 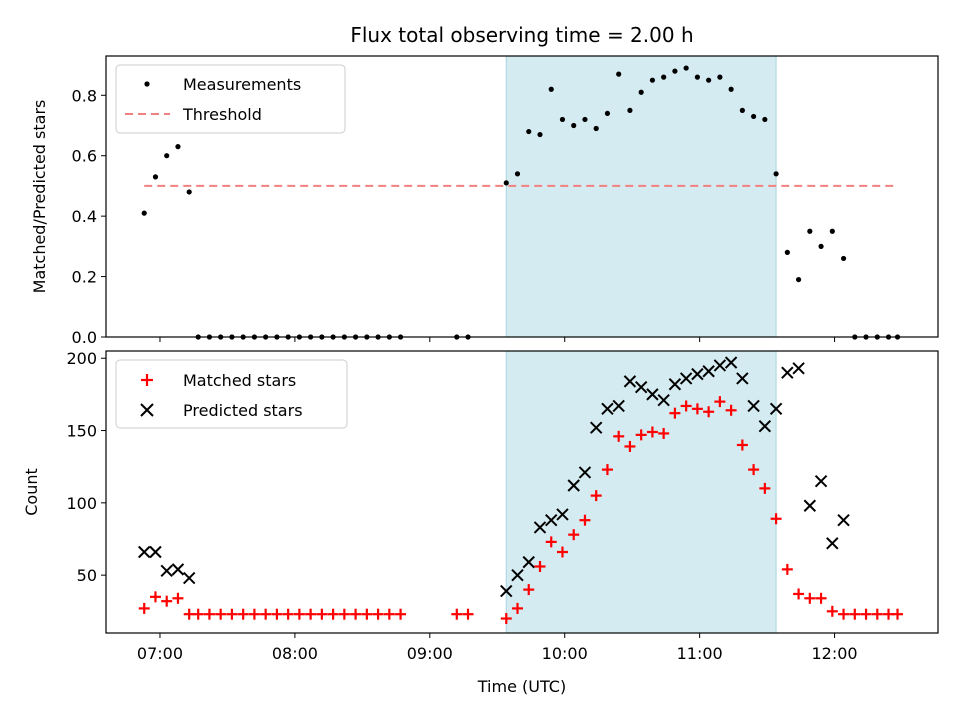 I want to click on bottom-y-axis: 50 100 150 200, so click(x=86, y=467).